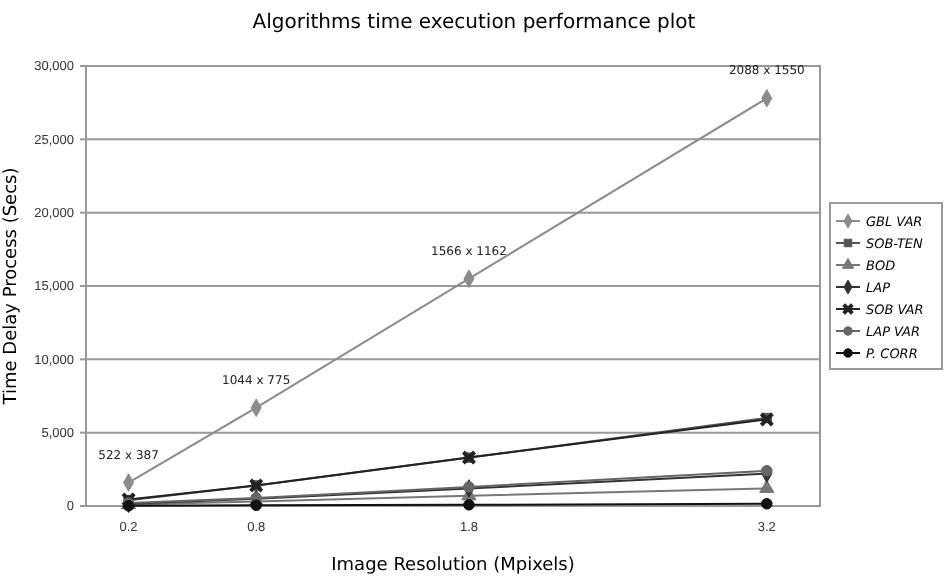 This screenshot has width=948, height=586. What do you see at coordinates (474, 23) in the screenshot?
I see `chart-title: Algorithms time execution performance plot` at bounding box center [474, 23].